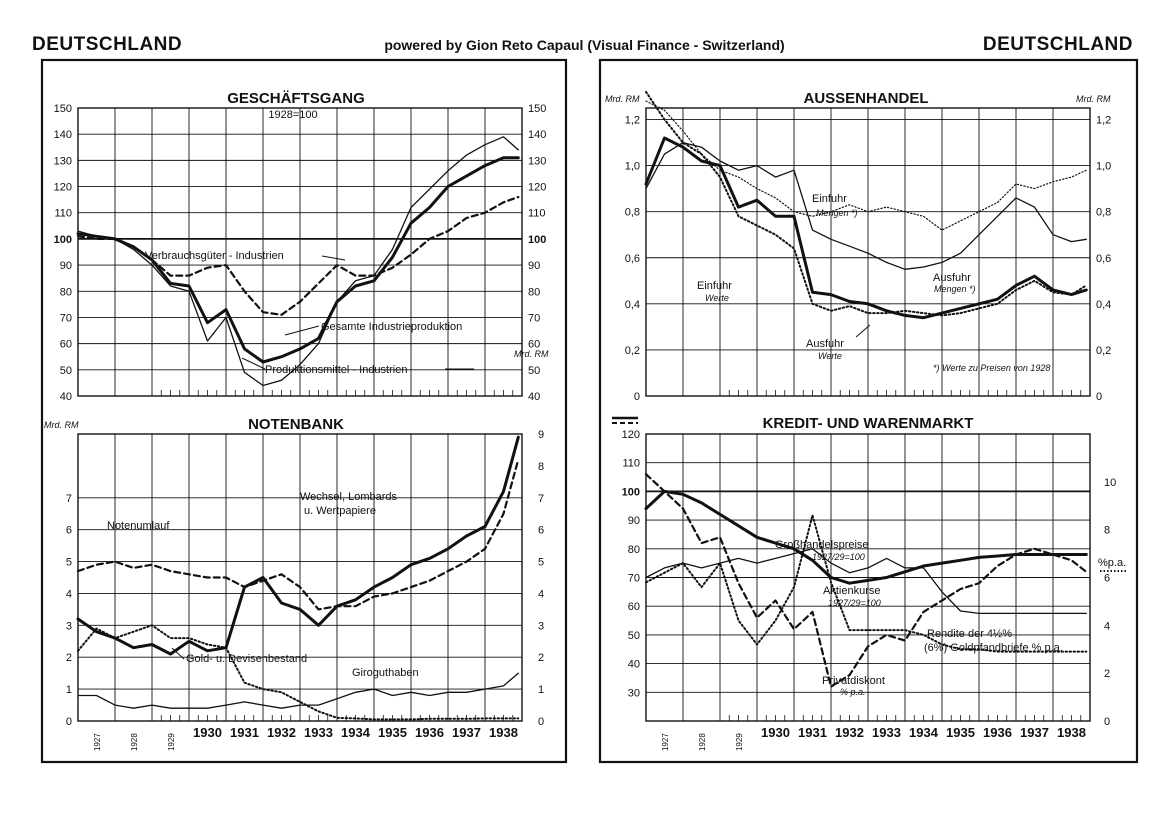 This screenshot has width=1169, height=828. I want to click on ytick-left-kredit: 100, so click(631, 492).